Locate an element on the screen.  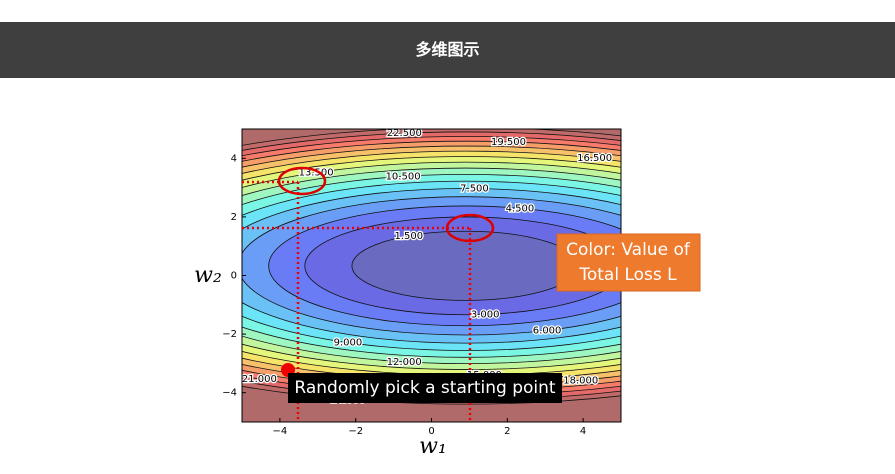
contour-label: 12.000 is located at coordinates (404, 362).